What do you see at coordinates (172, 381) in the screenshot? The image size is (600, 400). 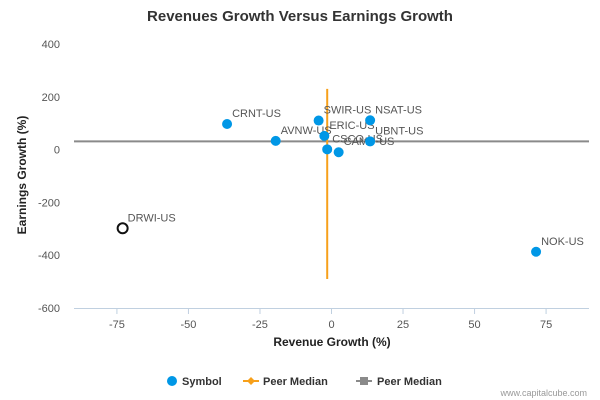 I see `legend-symbol-marker` at bounding box center [172, 381].